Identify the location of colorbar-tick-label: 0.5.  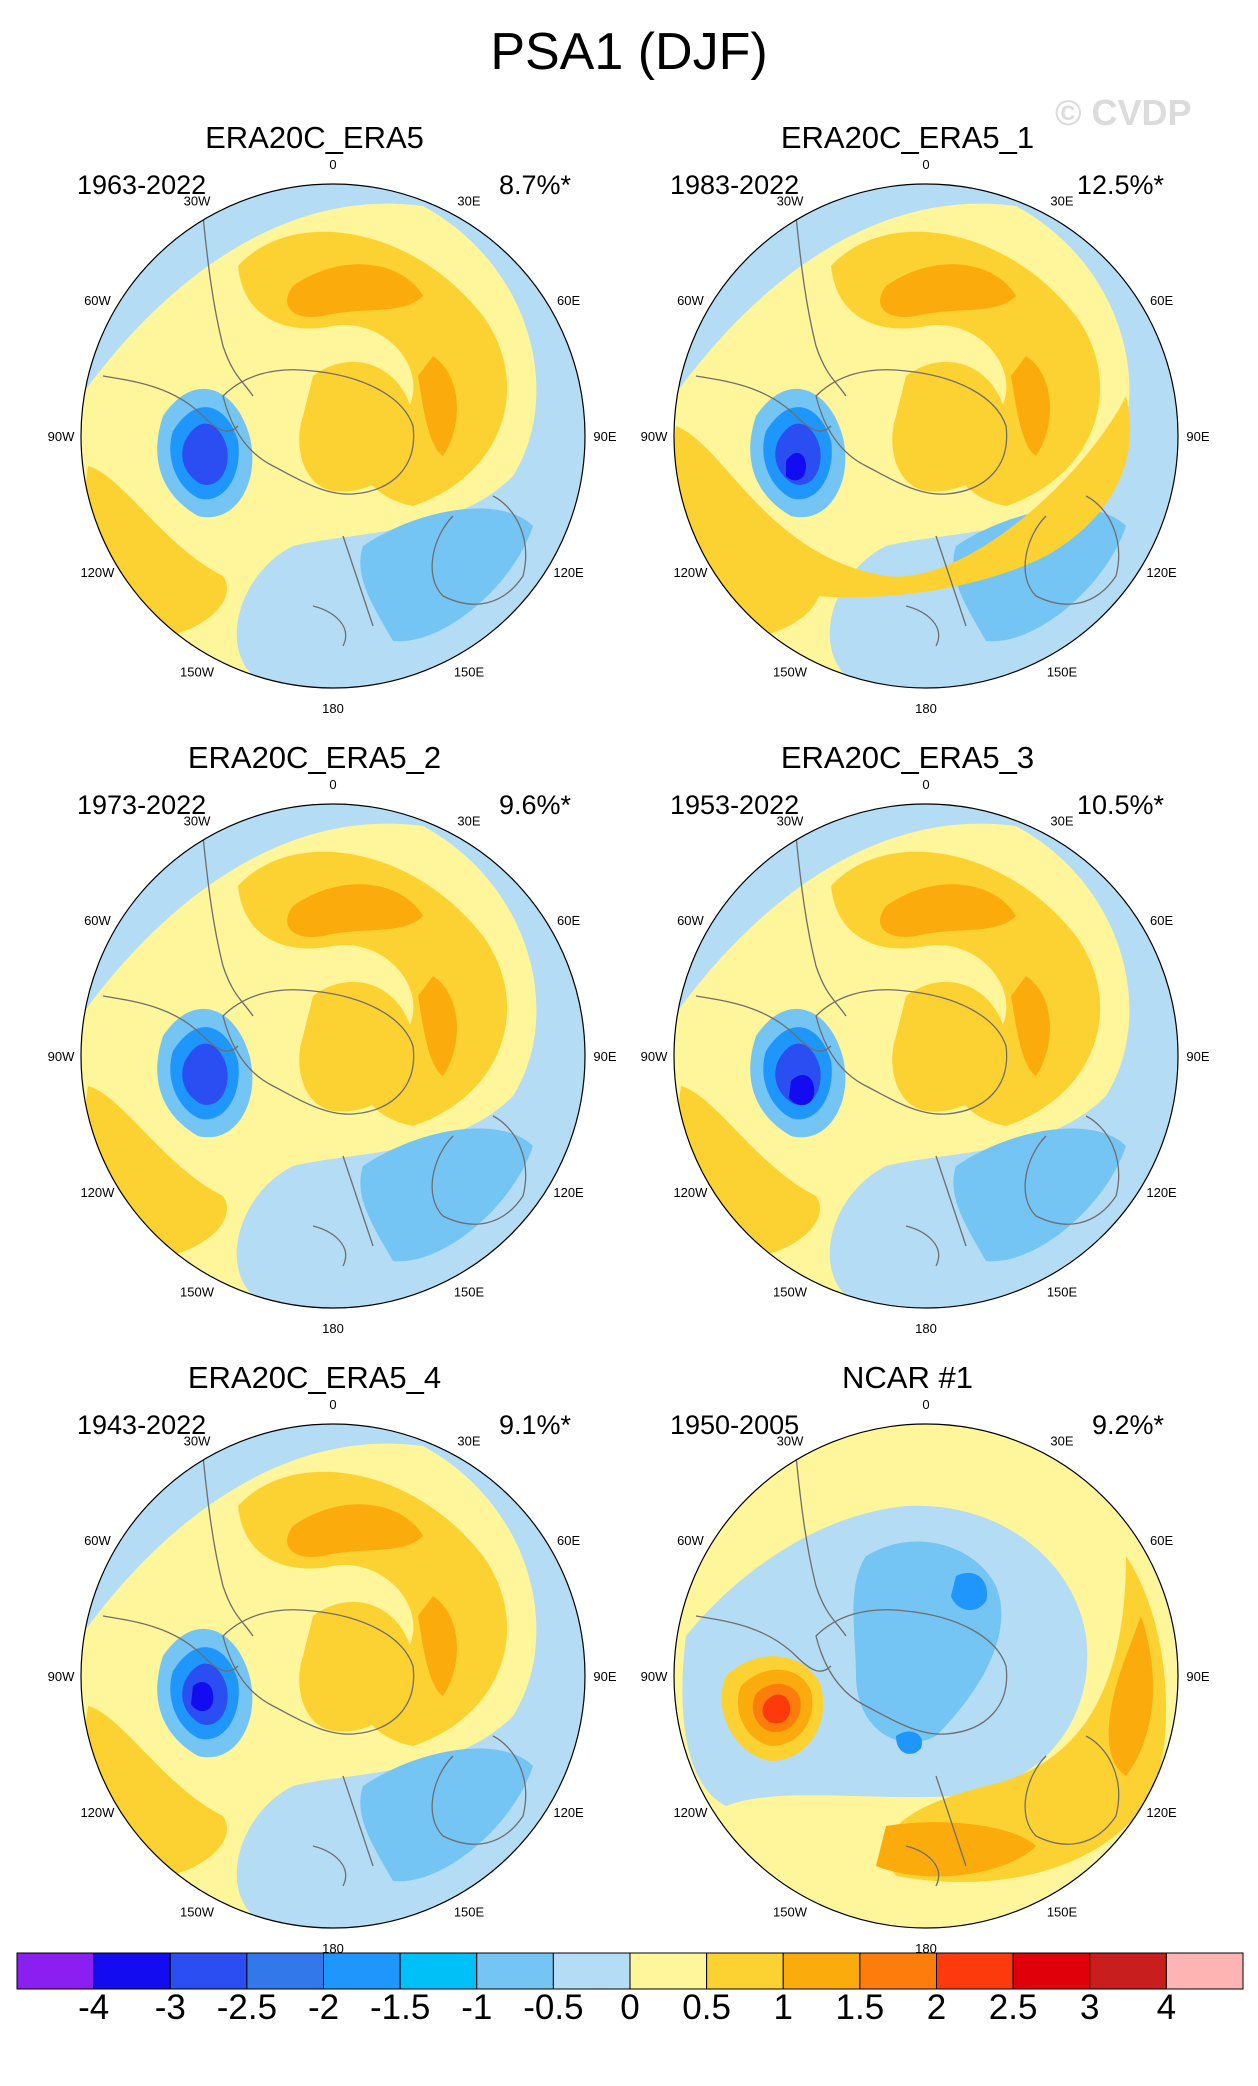
(706, 2007).